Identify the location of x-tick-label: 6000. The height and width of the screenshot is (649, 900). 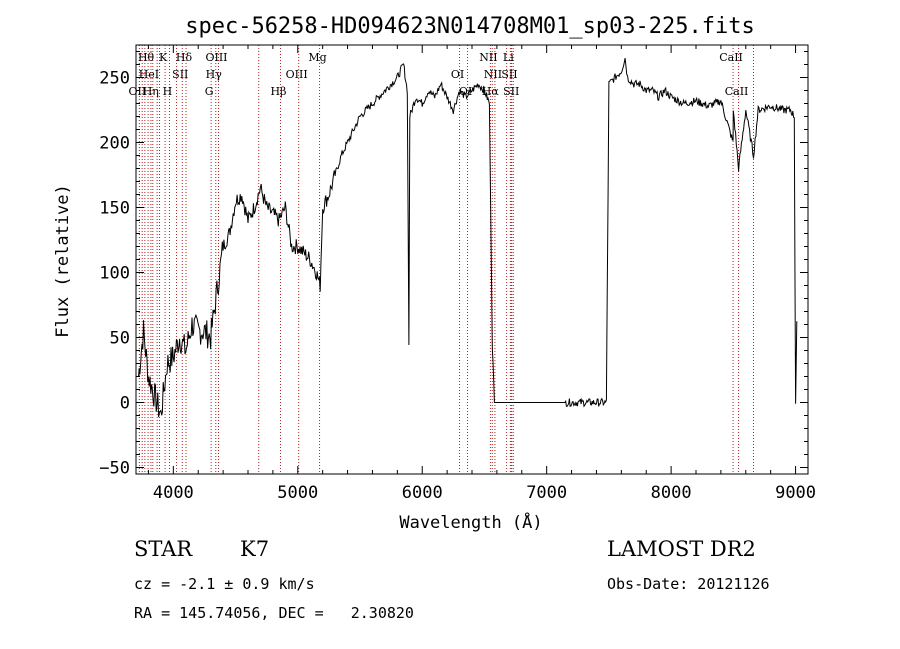
(422, 493).